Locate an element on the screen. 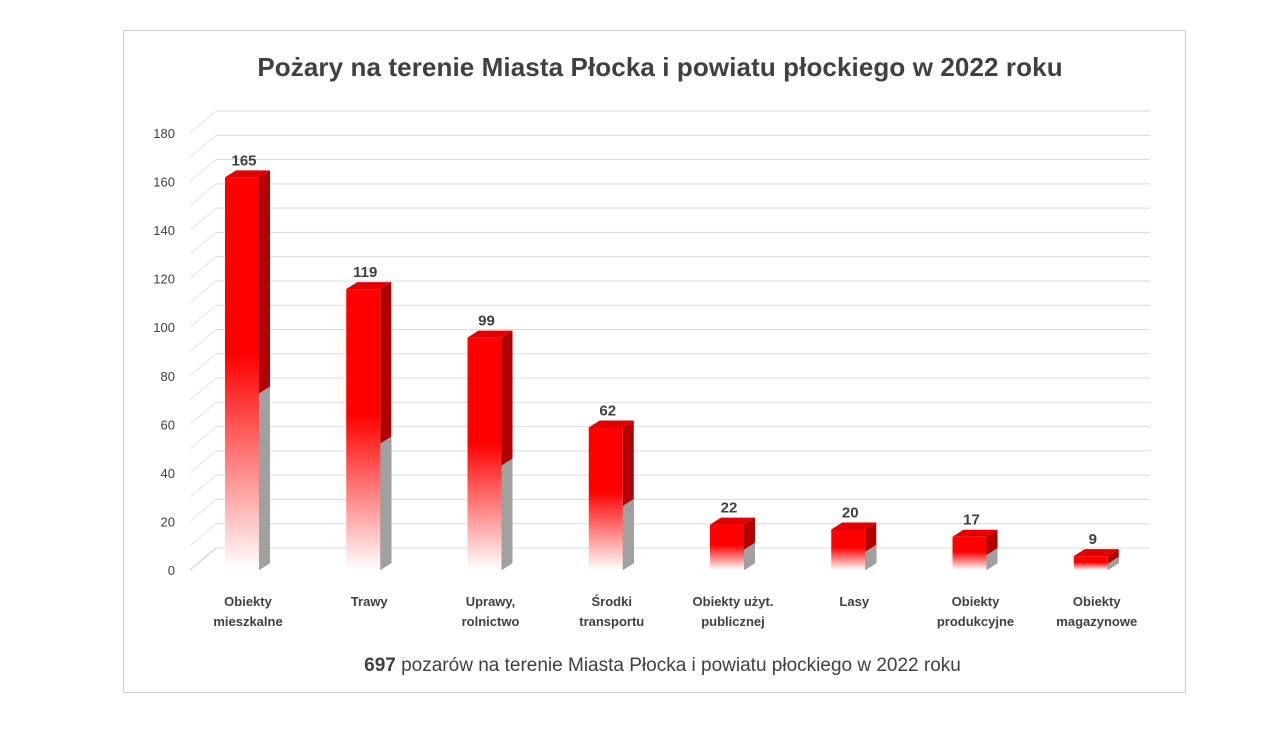 The image size is (1272, 729). y-tick-label: 40 is located at coordinates (168, 473).